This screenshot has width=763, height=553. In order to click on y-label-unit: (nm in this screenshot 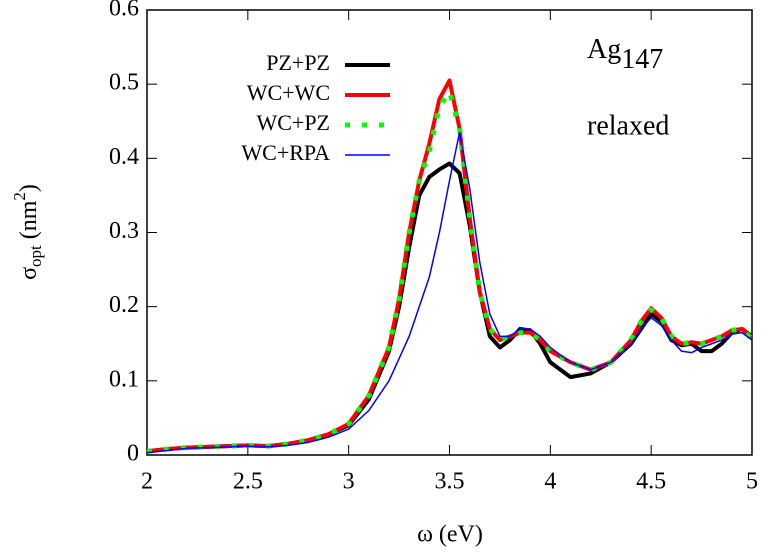, I will do `click(29, 222)`.